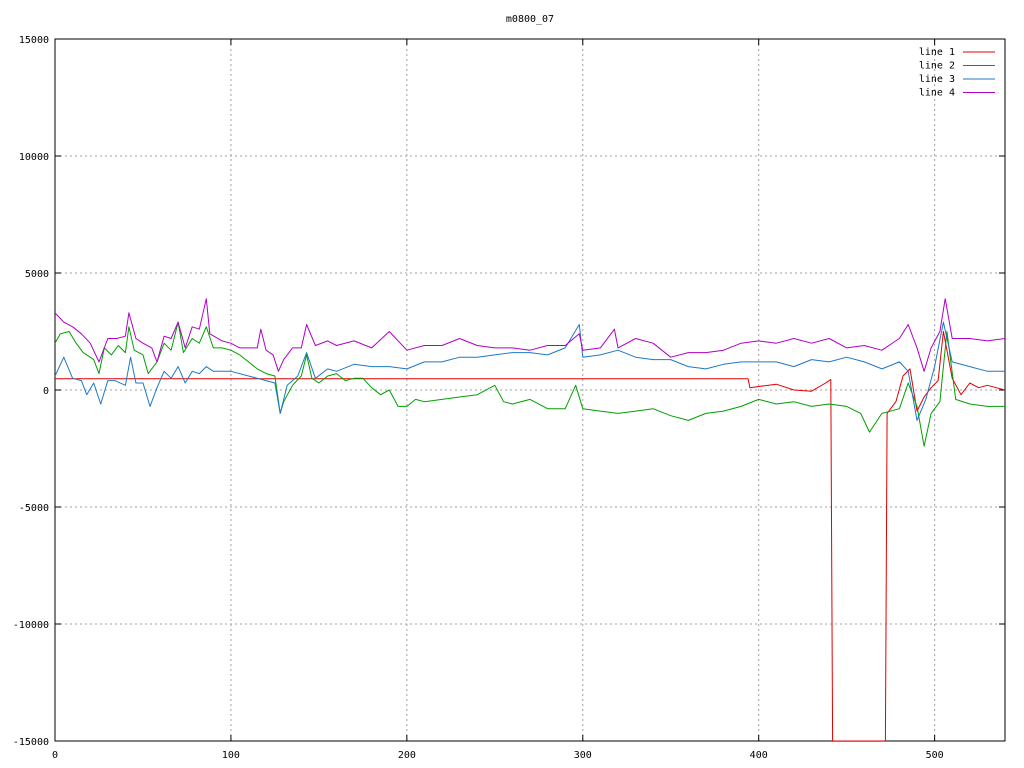 This screenshot has height=768, width=1024. What do you see at coordinates (34, 508) in the screenshot?
I see `y-tick-label: -5000` at bounding box center [34, 508].